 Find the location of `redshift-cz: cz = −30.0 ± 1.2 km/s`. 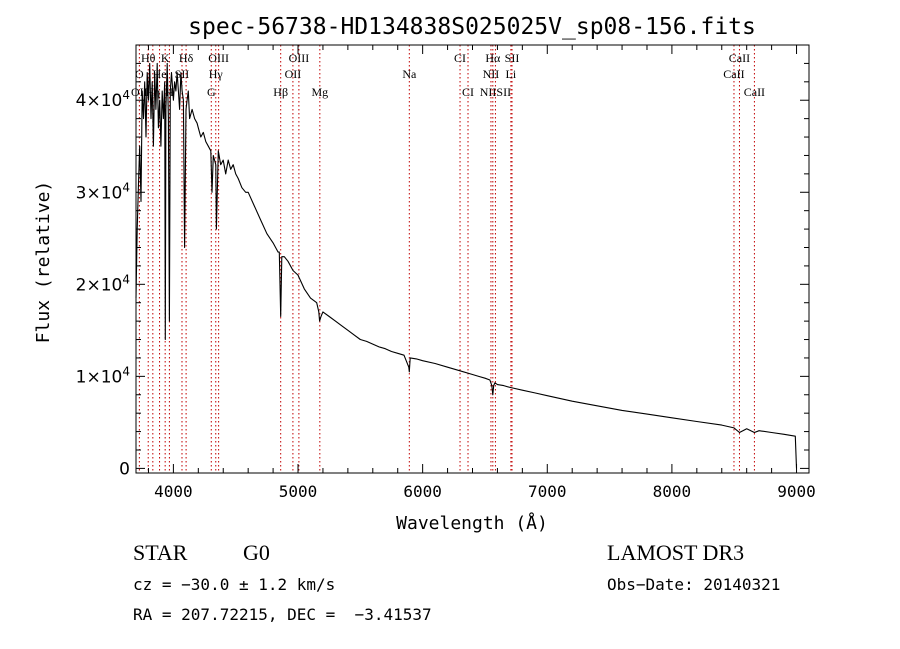

redshift-cz: cz = −30.0 ± 1.2 km/s is located at coordinates (234, 584).